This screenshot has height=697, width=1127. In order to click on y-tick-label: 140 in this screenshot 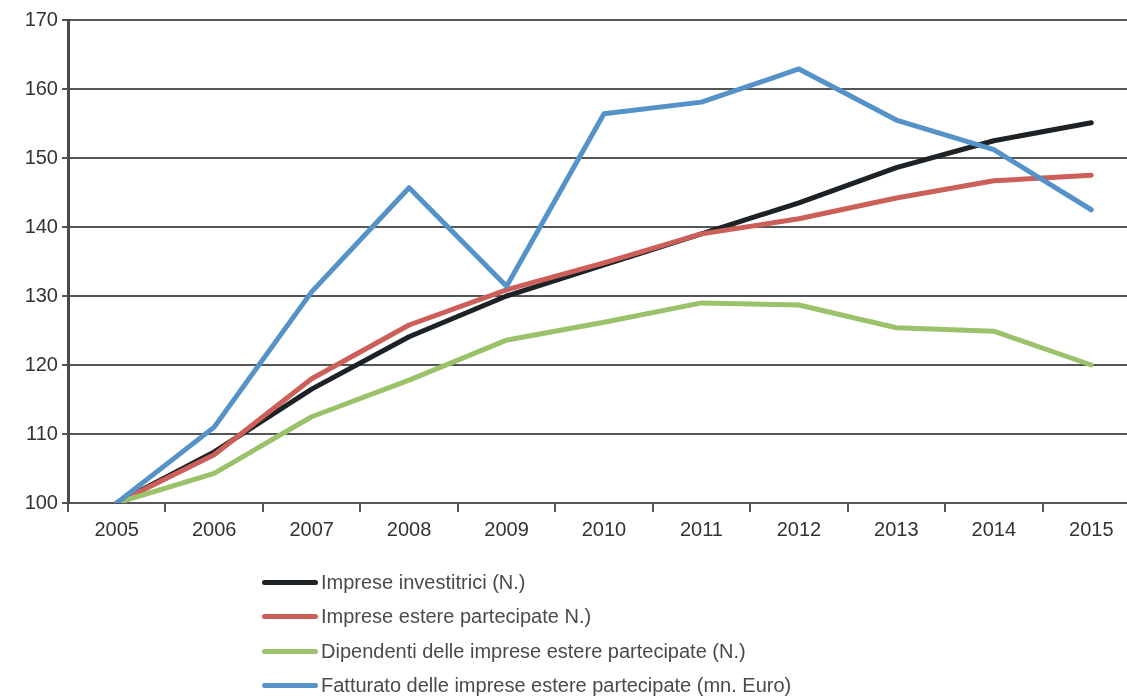, I will do `click(41, 225)`.